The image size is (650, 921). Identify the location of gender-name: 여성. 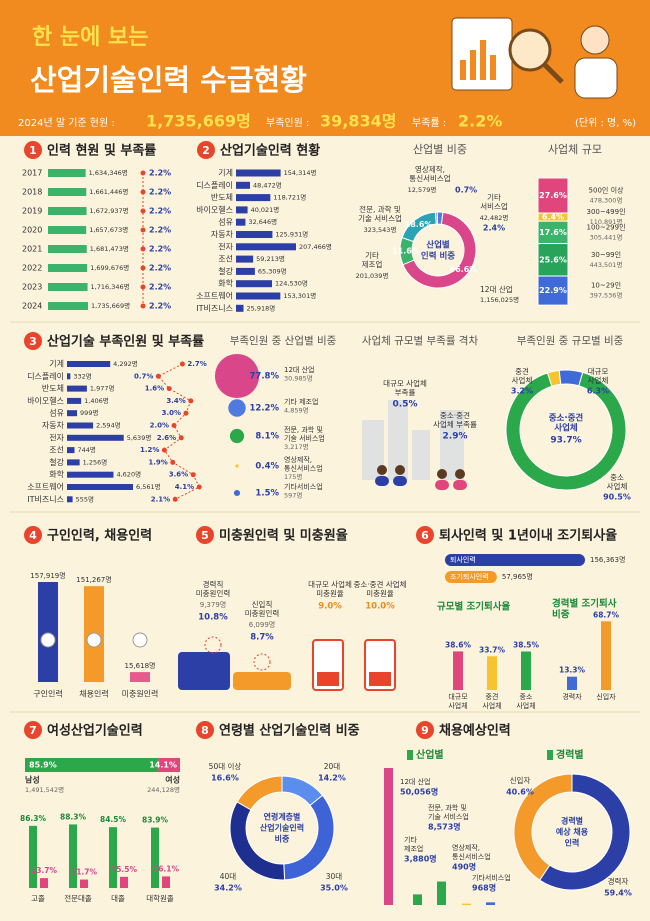
(172, 780).